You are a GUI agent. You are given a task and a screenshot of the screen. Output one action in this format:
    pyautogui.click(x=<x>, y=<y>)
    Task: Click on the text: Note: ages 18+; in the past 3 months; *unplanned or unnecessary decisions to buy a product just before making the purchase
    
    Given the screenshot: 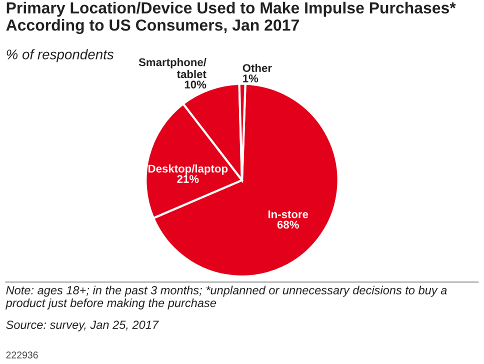 What is the action you would take?
    pyautogui.click(x=226, y=298)
    